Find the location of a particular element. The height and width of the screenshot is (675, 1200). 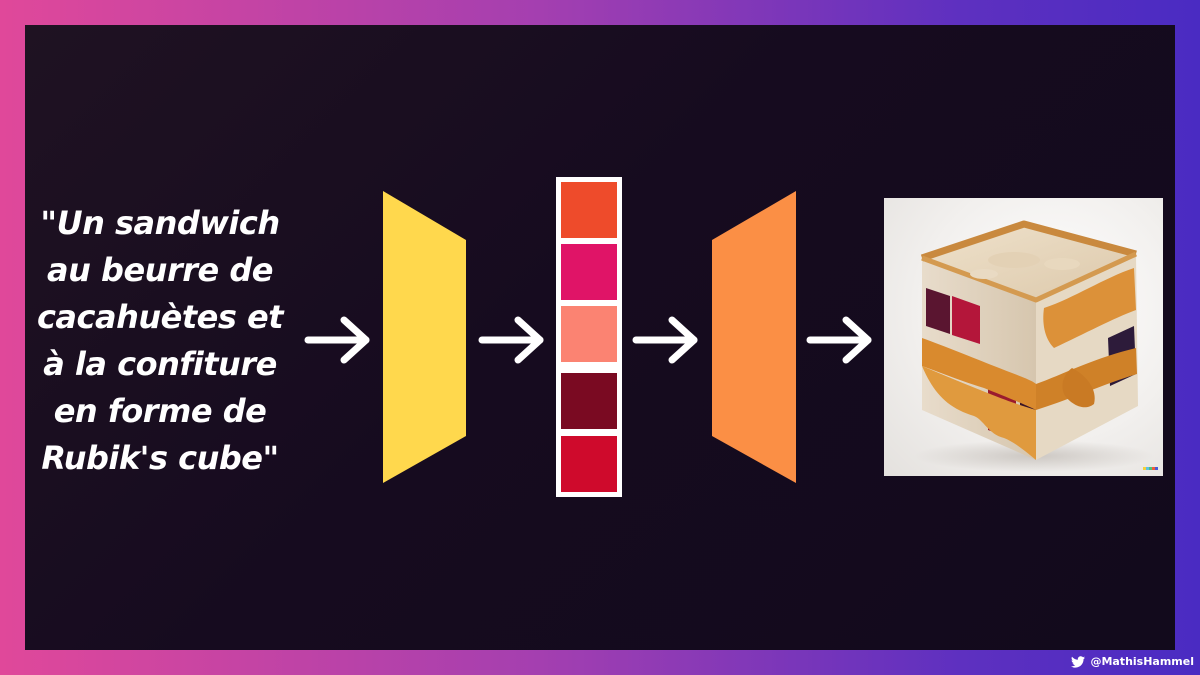

prompt-line: à la confiture is located at coordinates (160, 364).